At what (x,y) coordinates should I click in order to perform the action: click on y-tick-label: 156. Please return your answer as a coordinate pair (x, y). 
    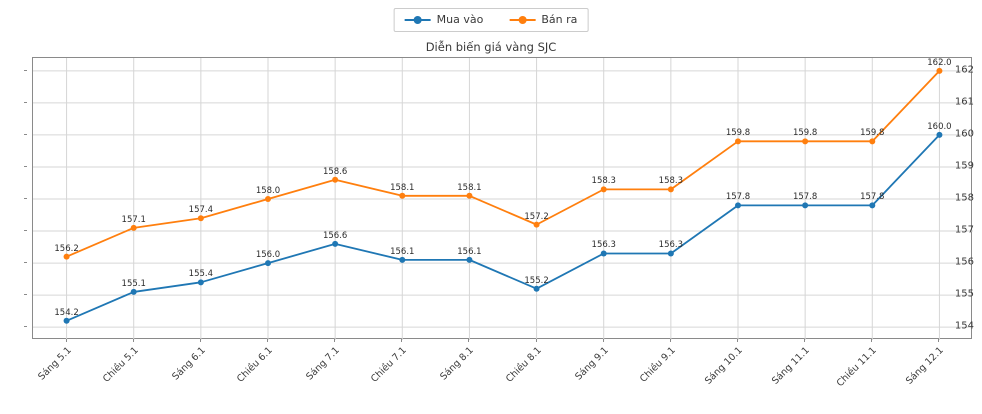
    Looking at the image, I should click on (964, 262).